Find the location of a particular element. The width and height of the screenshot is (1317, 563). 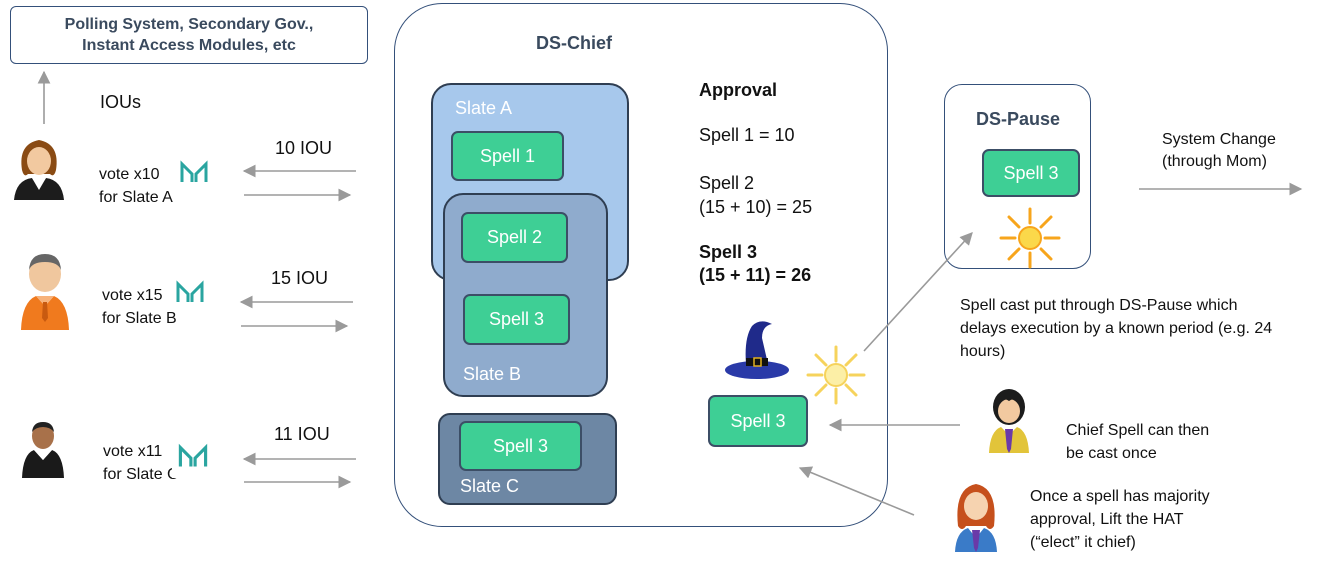

voter-1-vote: vote x10 is located at coordinates (129, 174).